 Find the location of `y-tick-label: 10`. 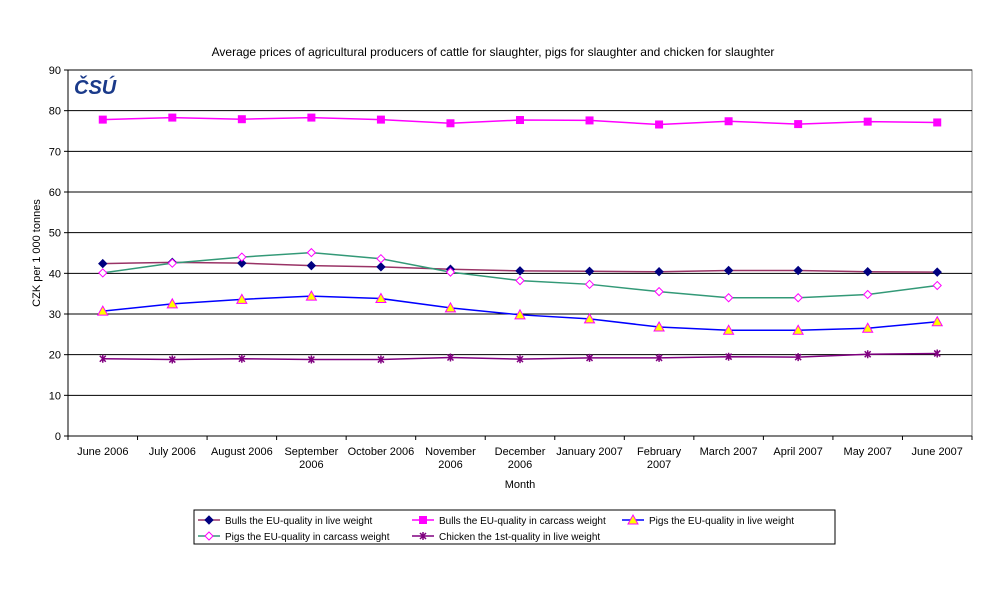

y-tick-label: 10 is located at coordinates (55, 396).